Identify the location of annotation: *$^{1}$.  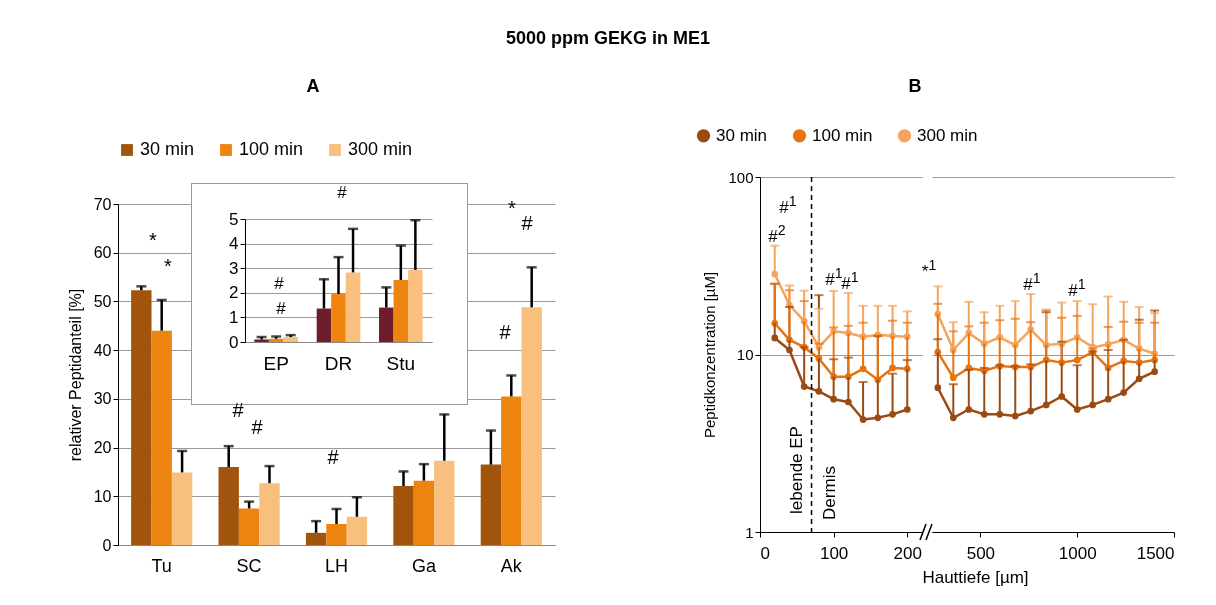
(929, 269).